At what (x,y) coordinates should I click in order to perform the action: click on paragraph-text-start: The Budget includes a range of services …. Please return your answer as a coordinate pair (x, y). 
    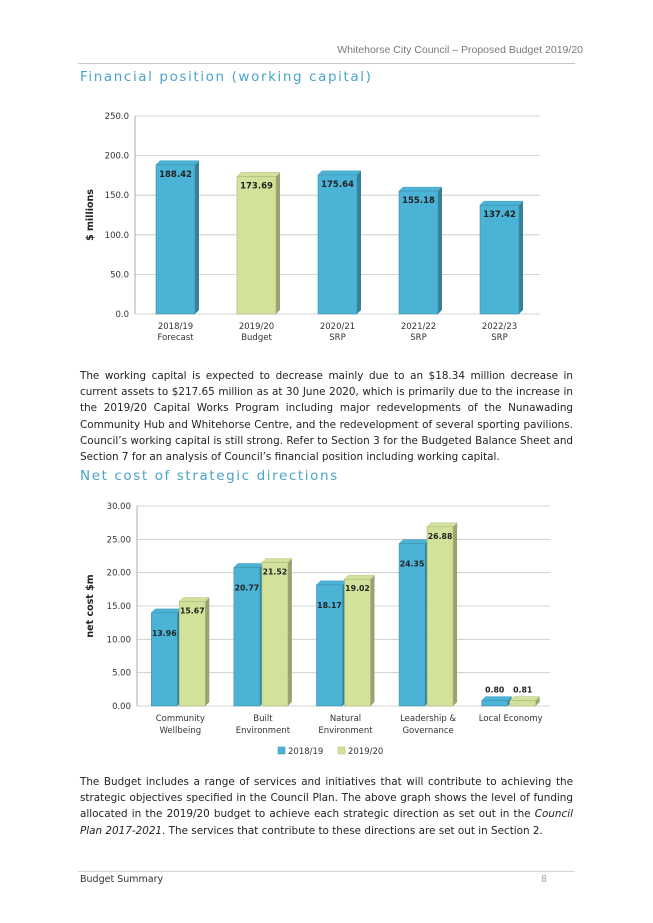
    Looking at the image, I should click on (326, 798).